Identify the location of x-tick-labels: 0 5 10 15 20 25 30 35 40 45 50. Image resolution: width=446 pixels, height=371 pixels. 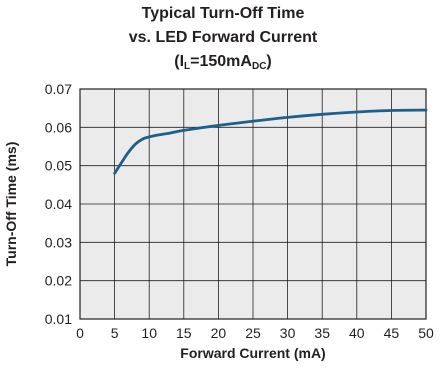
(255, 333).